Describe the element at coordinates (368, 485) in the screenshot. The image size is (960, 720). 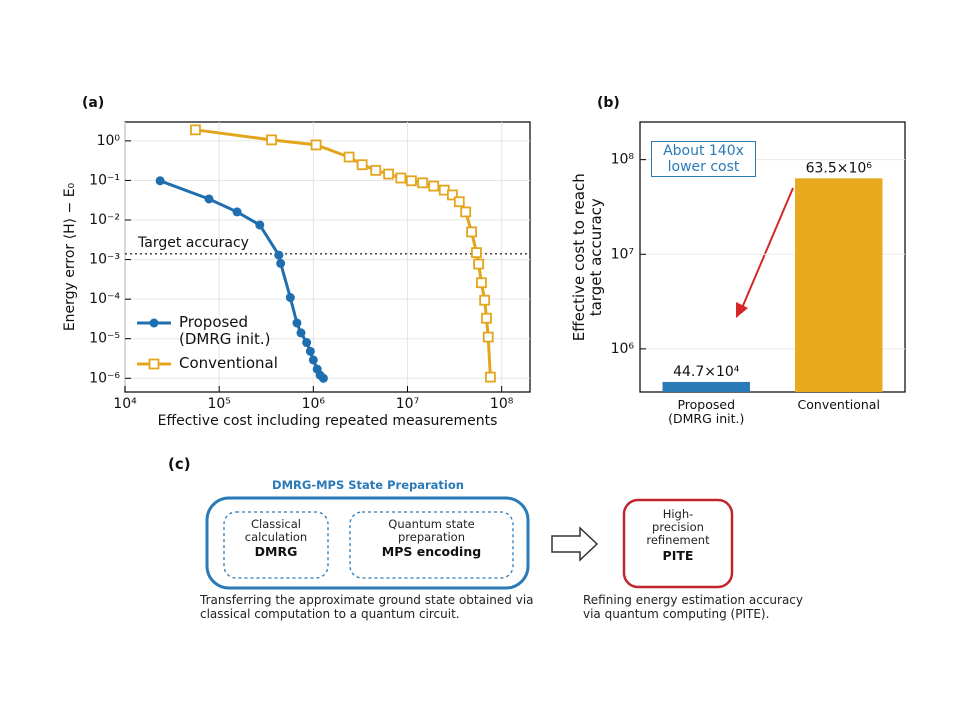
I see `group-title: DMRG-MPS State Preparation` at that location.